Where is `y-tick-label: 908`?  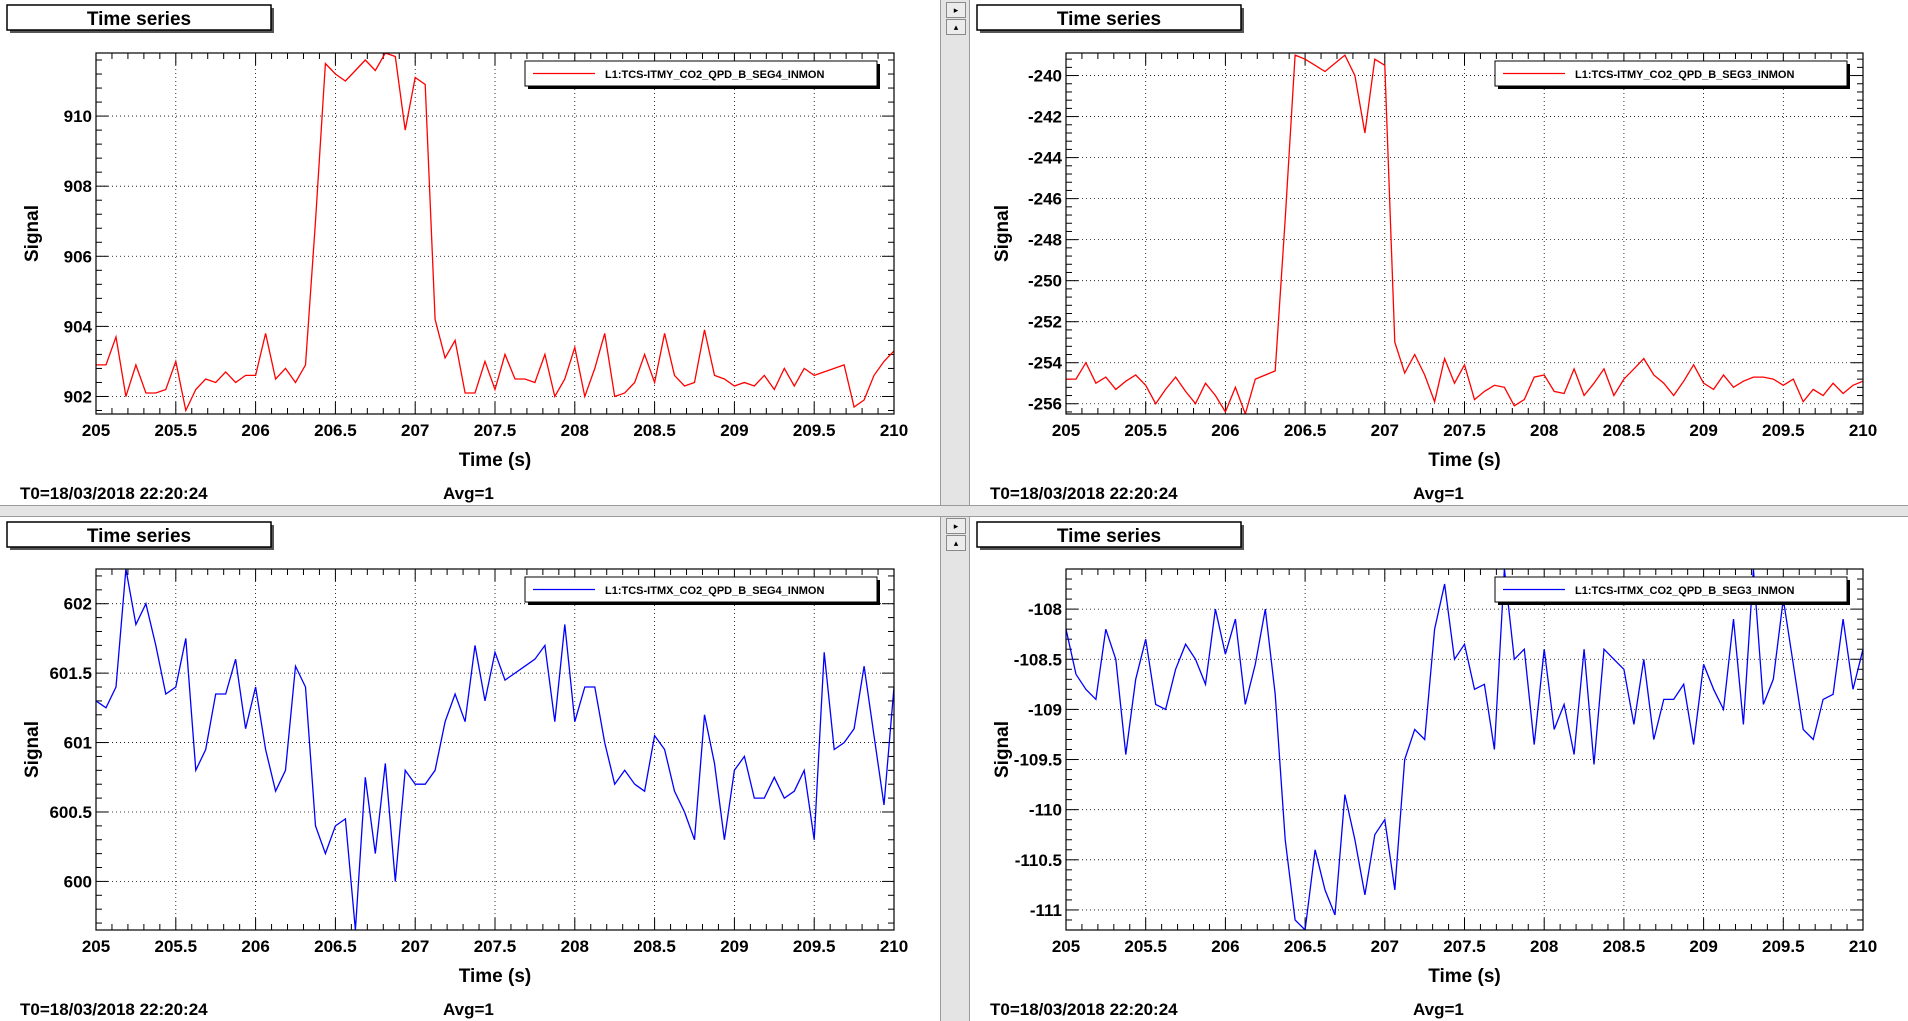 y-tick-label: 908 is located at coordinates (78, 186).